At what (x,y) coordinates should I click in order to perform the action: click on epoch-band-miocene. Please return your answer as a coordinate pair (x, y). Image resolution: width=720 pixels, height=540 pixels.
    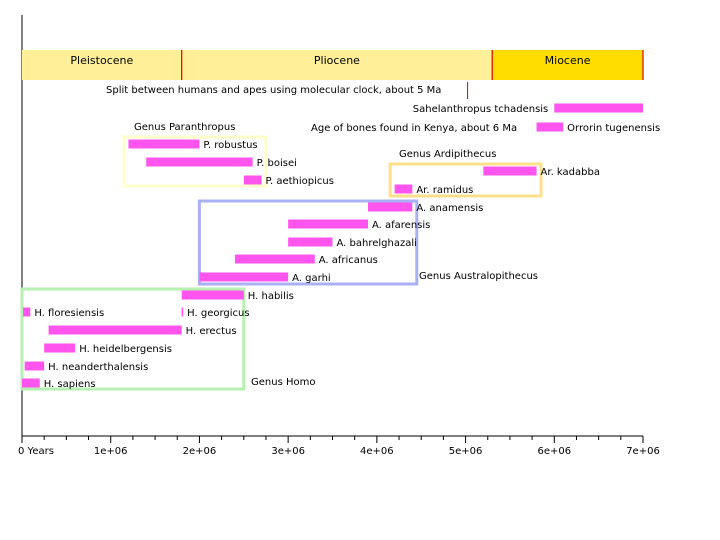
    Looking at the image, I should click on (567, 65).